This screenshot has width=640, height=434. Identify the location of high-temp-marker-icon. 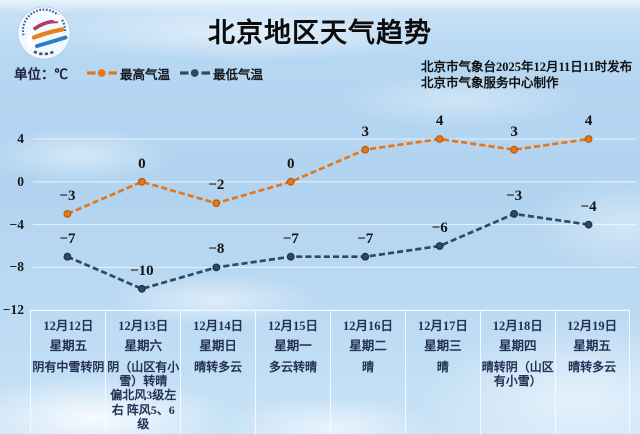
(102, 73).